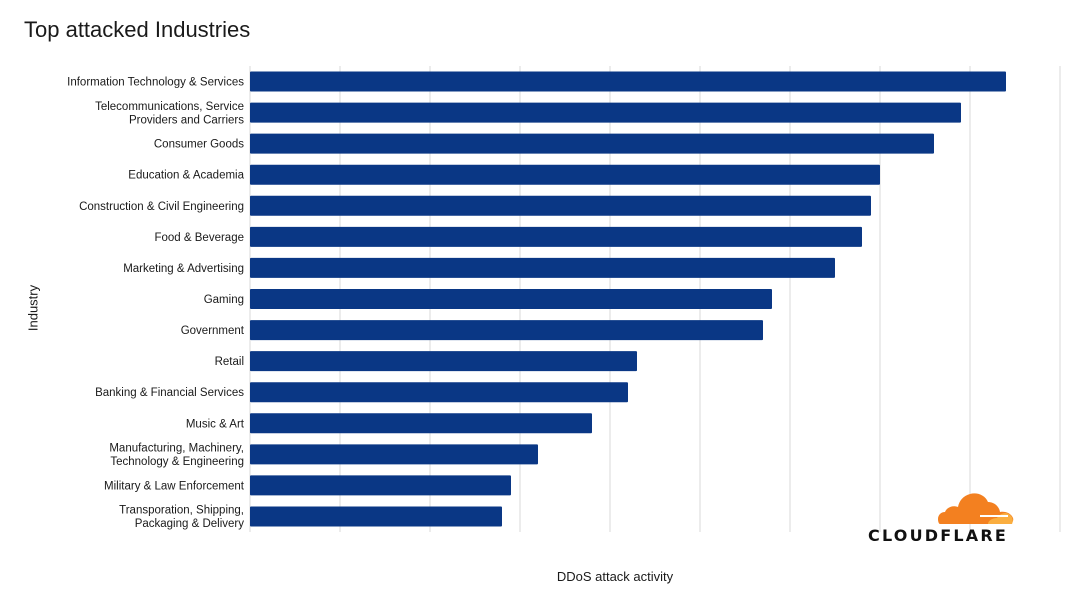 The height and width of the screenshot is (598, 1080). What do you see at coordinates (33, 308) in the screenshot?
I see `y-axis-label: Industry` at bounding box center [33, 308].